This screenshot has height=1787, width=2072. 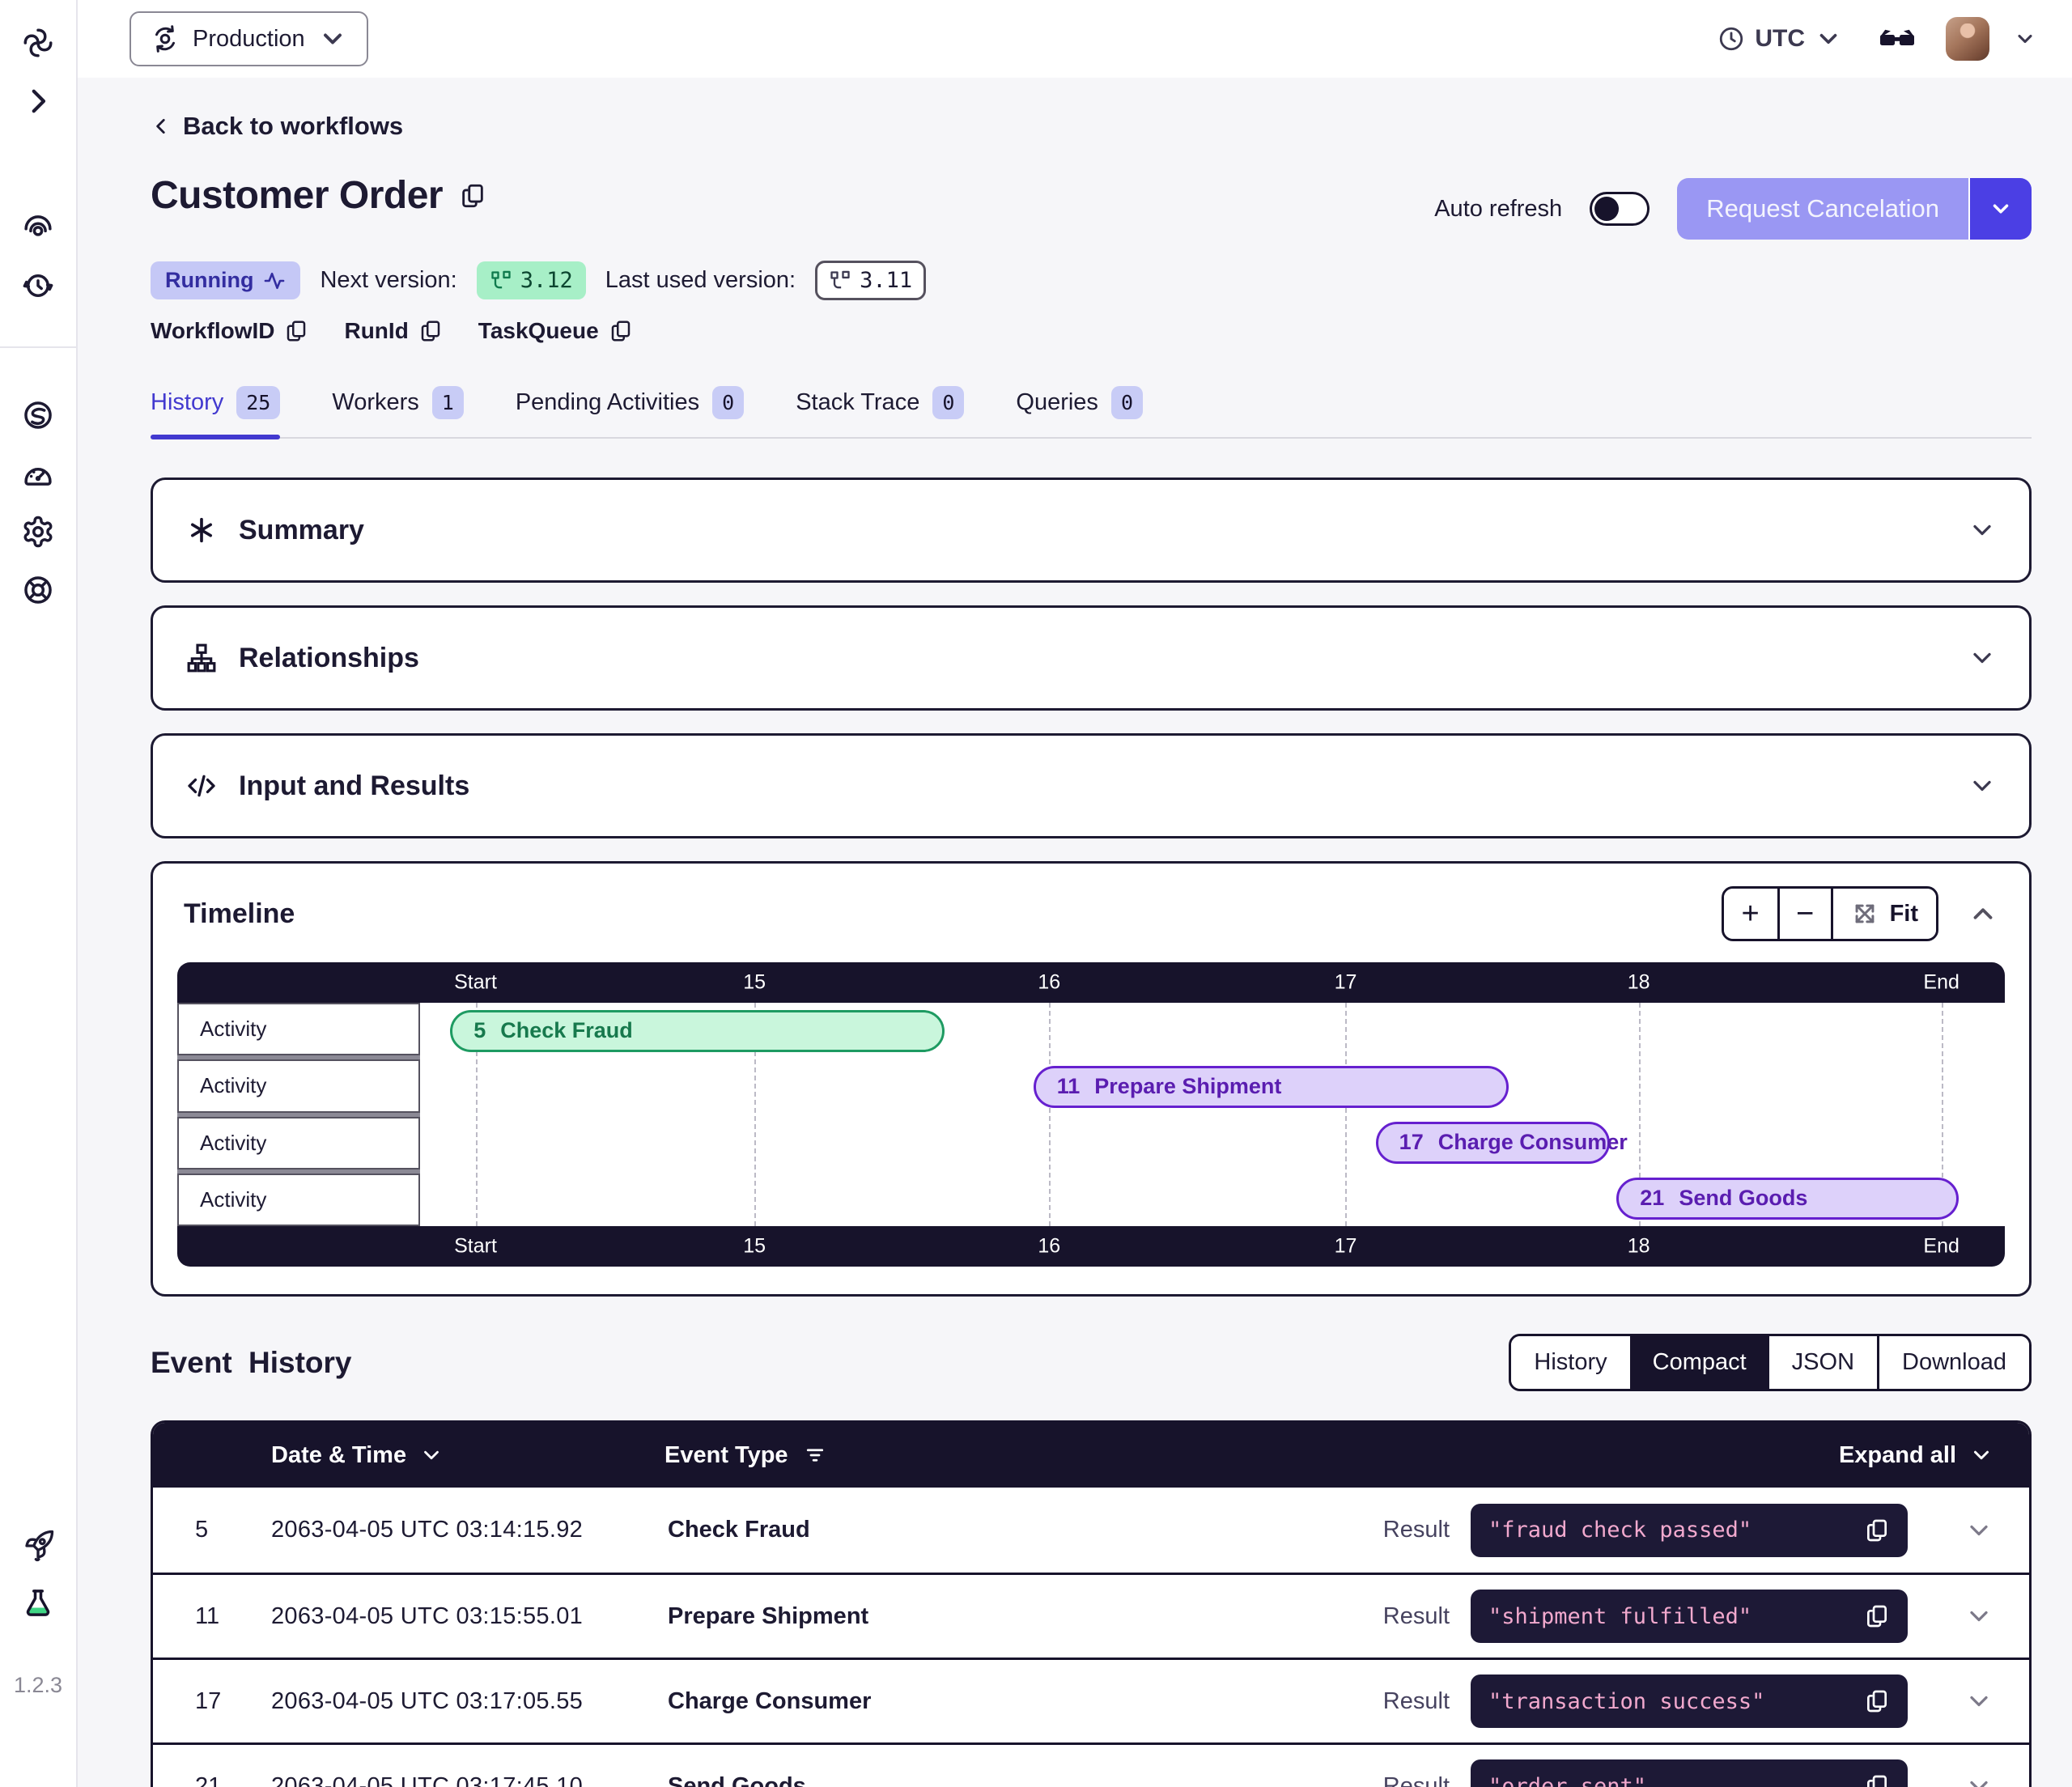 What do you see at coordinates (1079, 411) in the screenshot?
I see `tab-queries: Queries 0` at bounding box center [1079, 411].